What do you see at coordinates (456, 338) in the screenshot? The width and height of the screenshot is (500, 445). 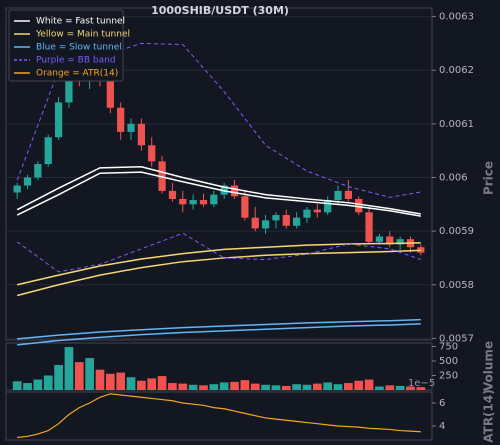 I see `y-tick-label: 0.0057` at bounding box center [456, 338].